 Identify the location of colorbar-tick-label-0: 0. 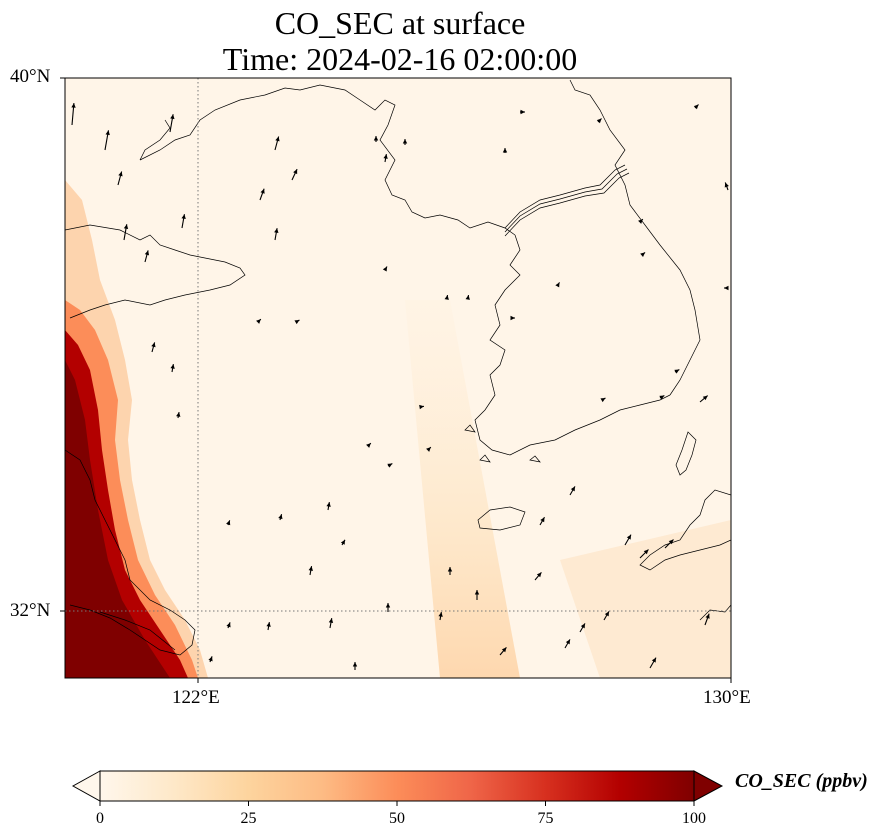
(100, 818).